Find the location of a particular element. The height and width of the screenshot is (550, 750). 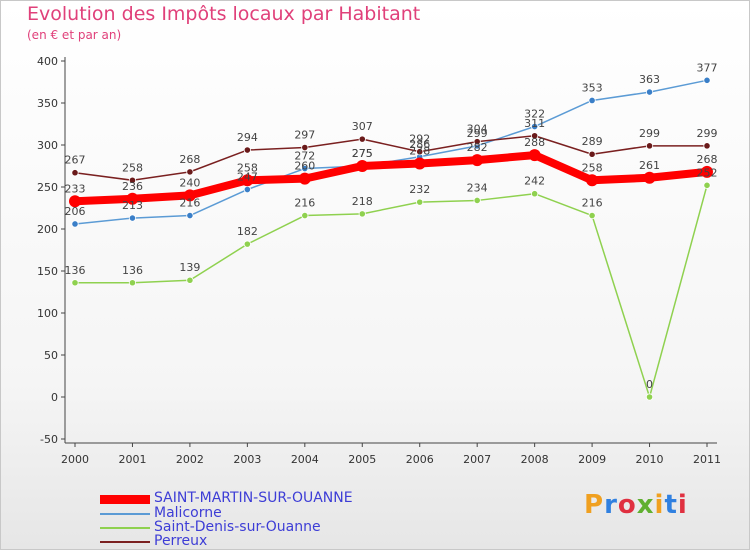

x-tick-label: 2004 is located at coordinates (305, 459).